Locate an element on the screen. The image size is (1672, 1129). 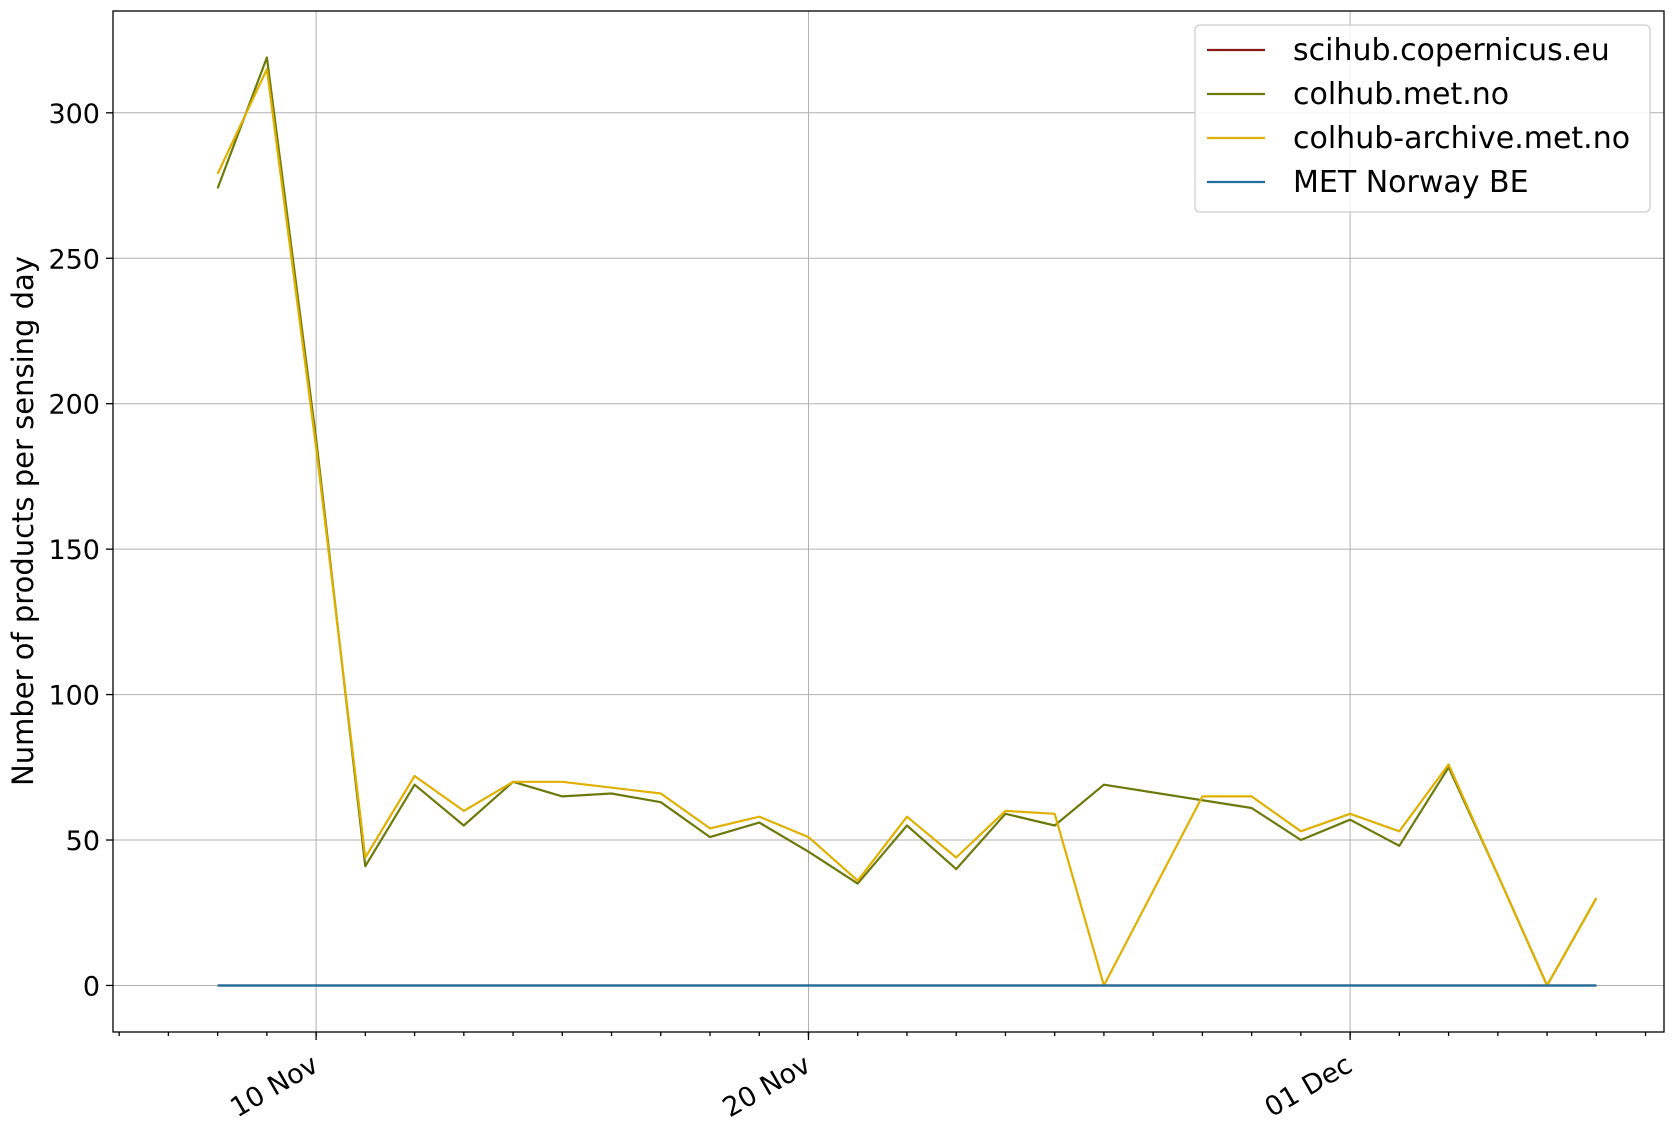
legend-label-colhub-archive-met-no: colhub-archive.met.no is located at coordinates (1461, 138).